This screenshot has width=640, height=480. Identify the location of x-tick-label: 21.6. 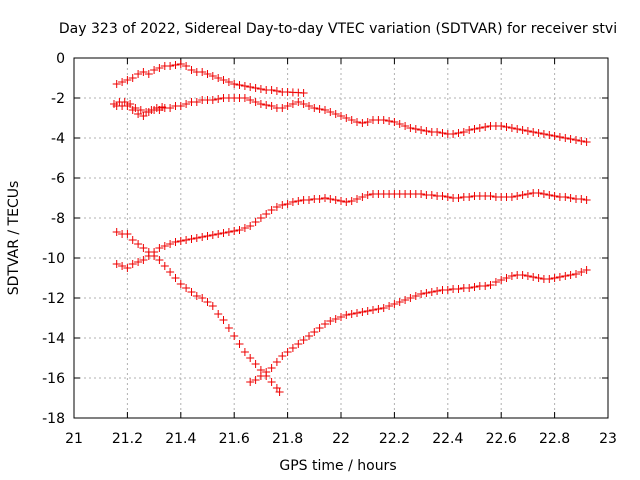
(234, 439).